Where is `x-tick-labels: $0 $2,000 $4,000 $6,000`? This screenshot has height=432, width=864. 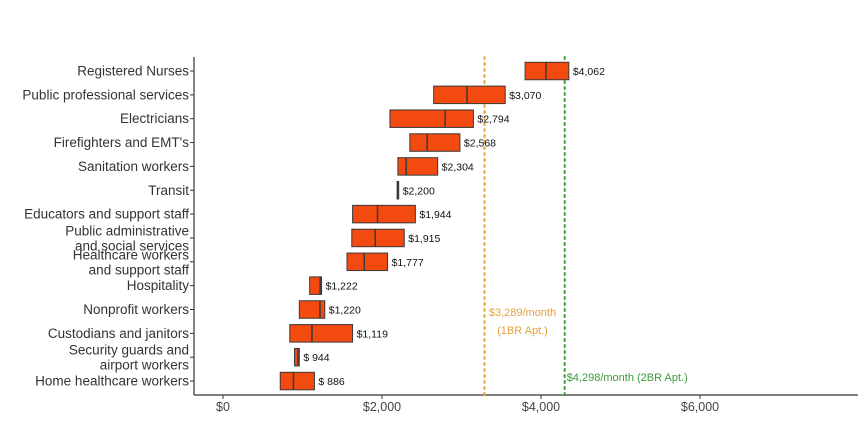 x-tick-labels: $0 $2,000 $4,000 $6,000 is located at coordinates (467, 404).